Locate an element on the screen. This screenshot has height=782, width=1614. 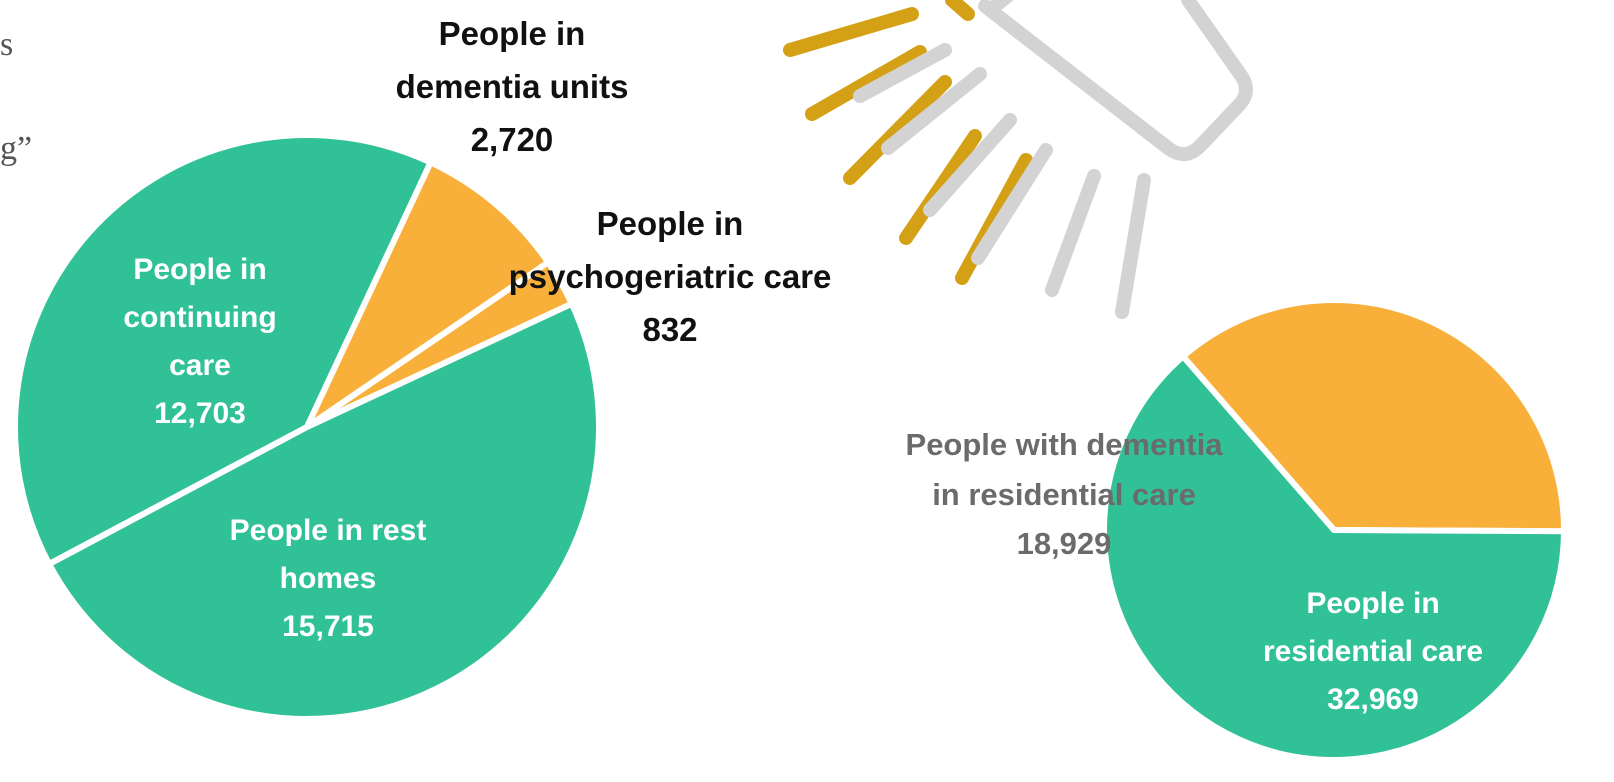
label-line: homes is located at coordinates (328, 578).